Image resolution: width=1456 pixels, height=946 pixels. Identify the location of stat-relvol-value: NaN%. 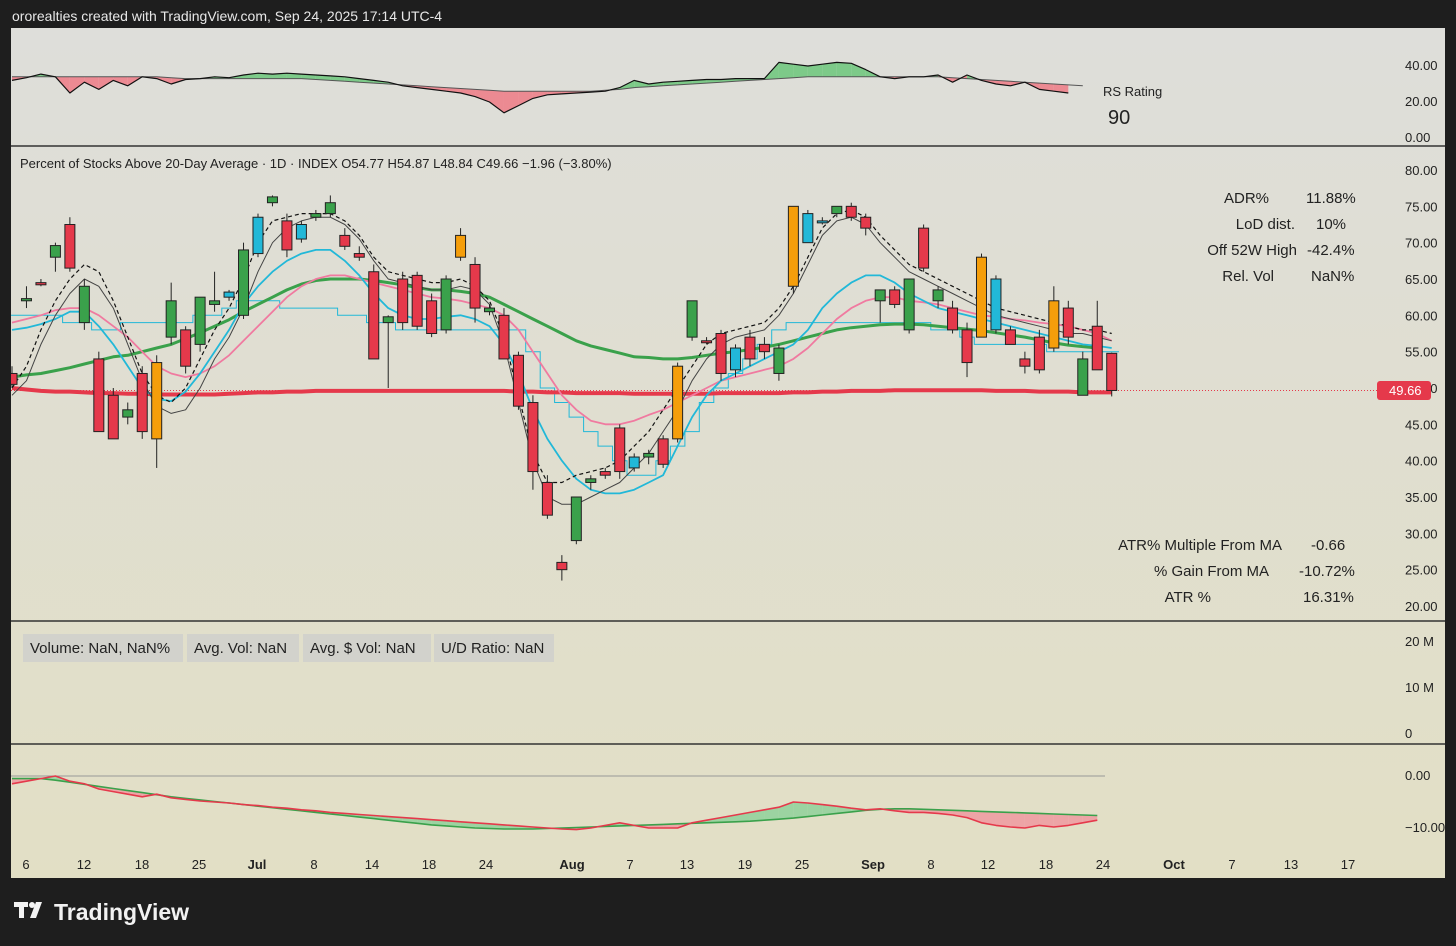
(1332, 276).